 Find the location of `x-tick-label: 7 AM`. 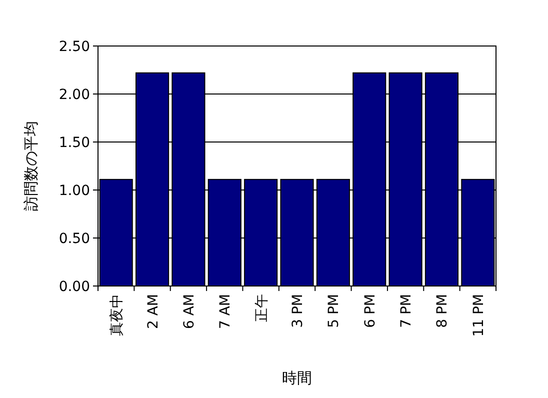

x-tick-label: 7 AM is located at coordinates (226, 312).